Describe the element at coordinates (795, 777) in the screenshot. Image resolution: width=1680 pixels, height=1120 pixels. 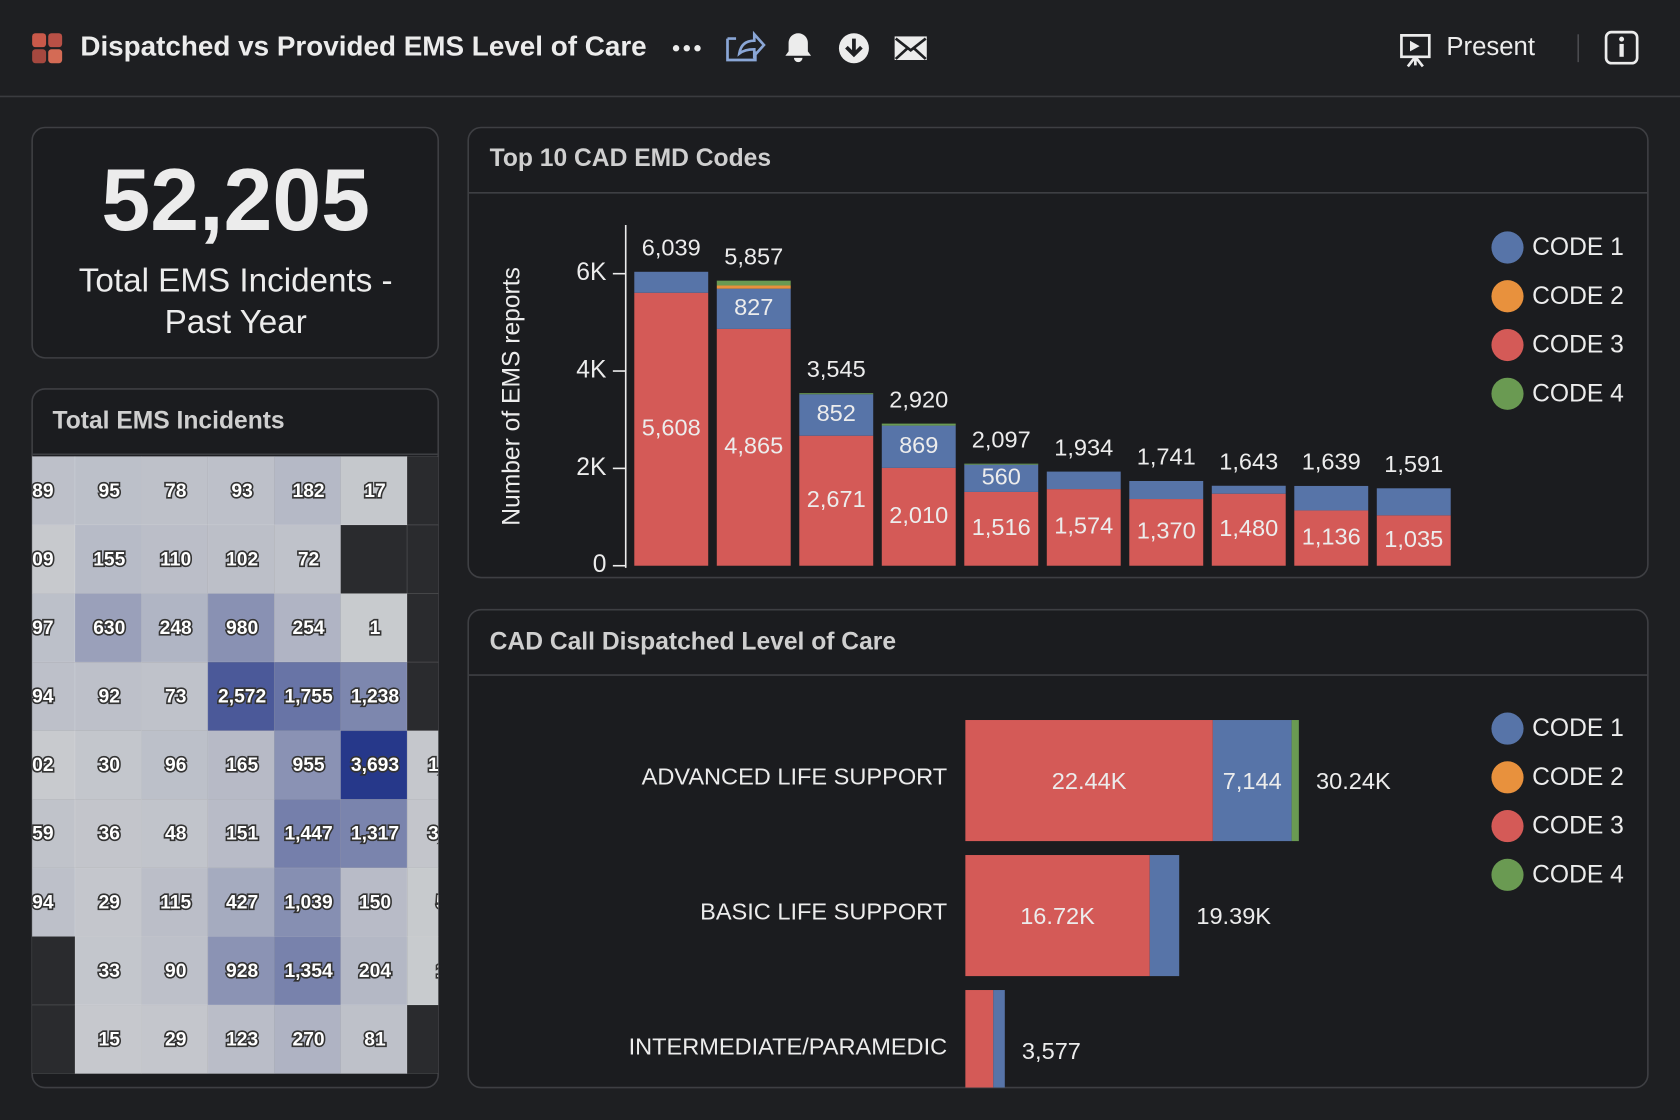
I see `category-label: ADVANCED LIFE SUPPORT` at that location.